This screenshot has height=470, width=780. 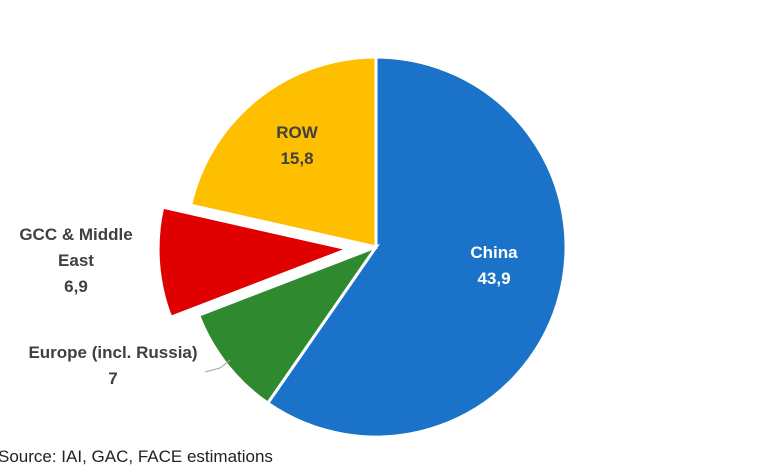 I want to click on category-label: Europe (incl. Russia), so click(x=113, y=352).